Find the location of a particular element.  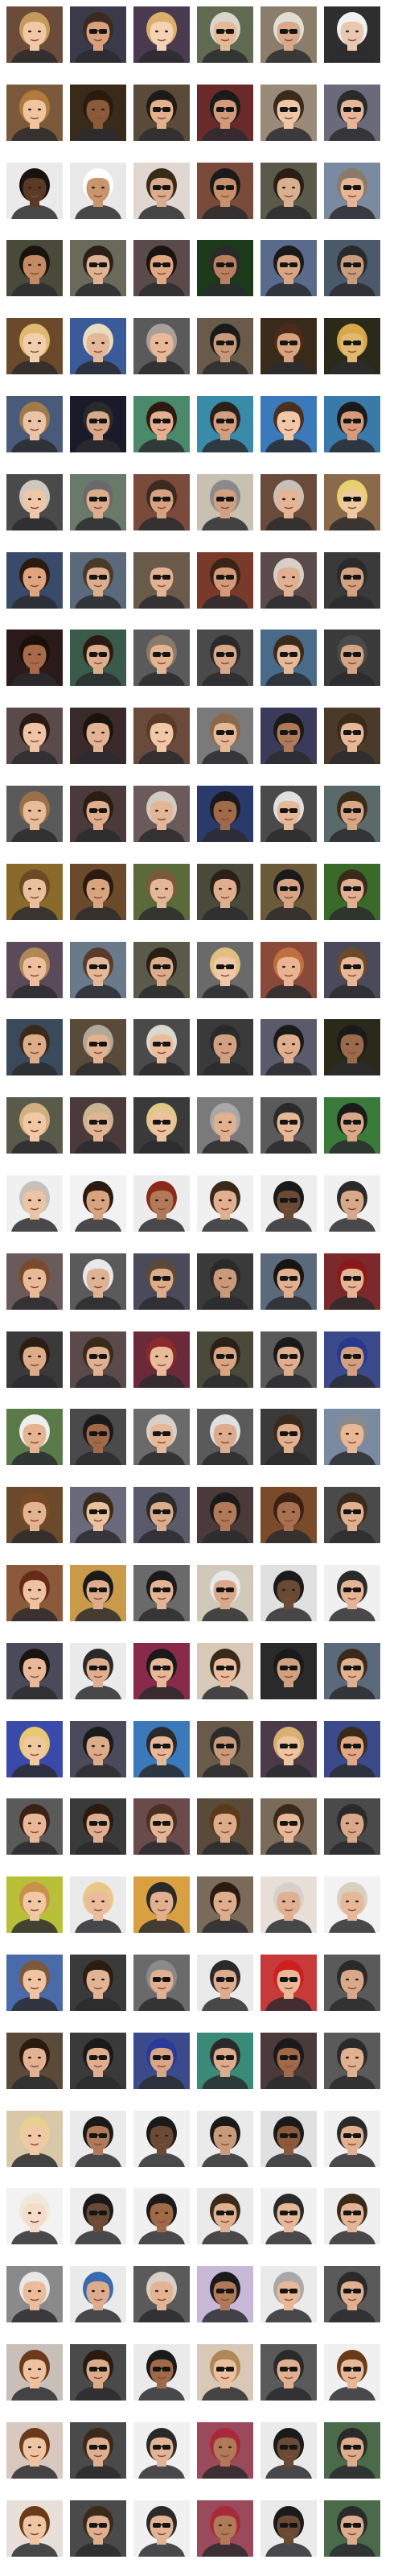

face-thumbnail-r15-c1 is located at coordinates (34, 1125).